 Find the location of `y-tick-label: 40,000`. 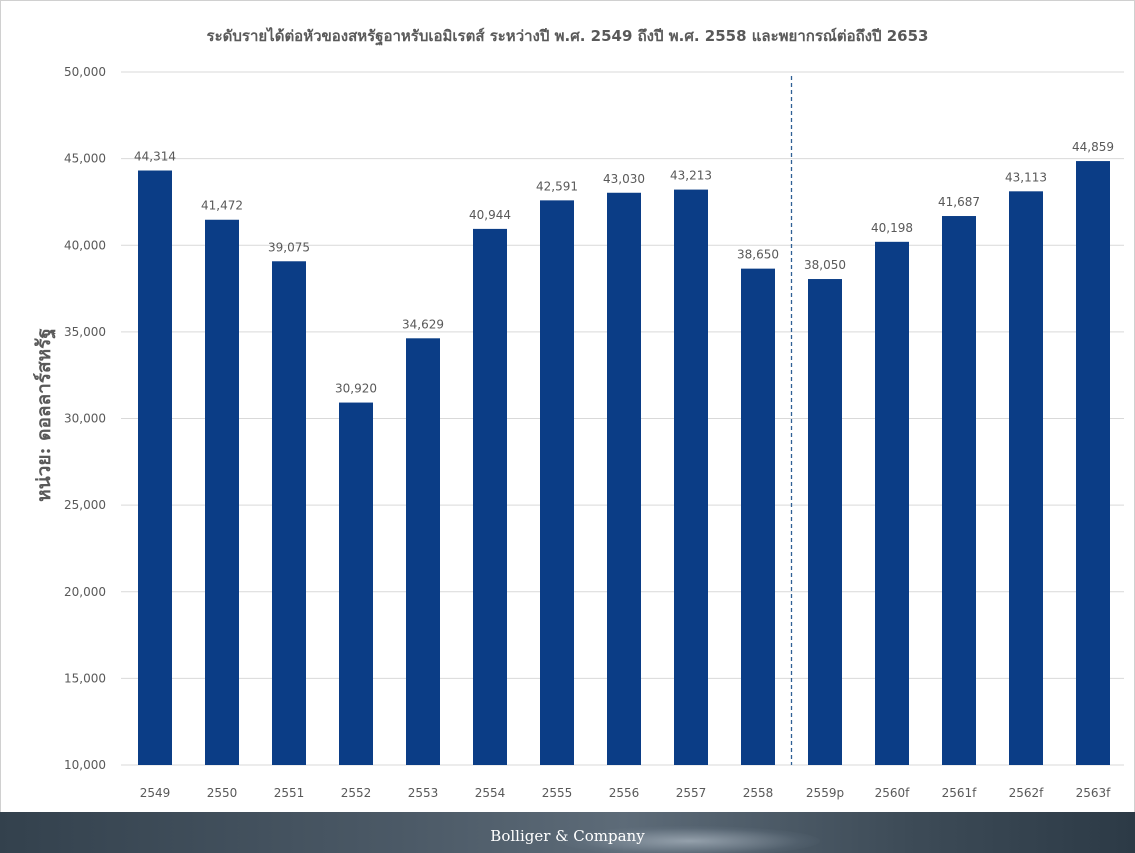

y-tick-label: 40,000 is located at coordinates (85, 245).